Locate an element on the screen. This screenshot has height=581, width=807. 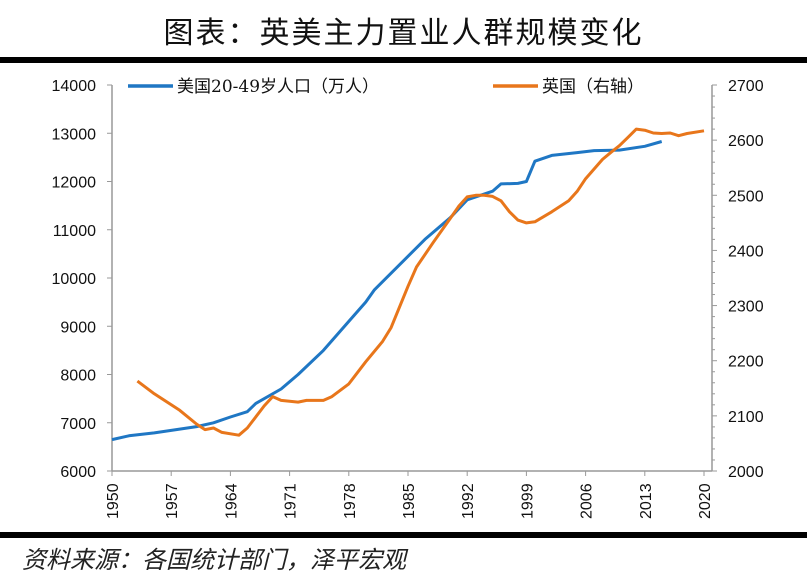
y-tick-label: 13000 is located at coordinates (74, 134).